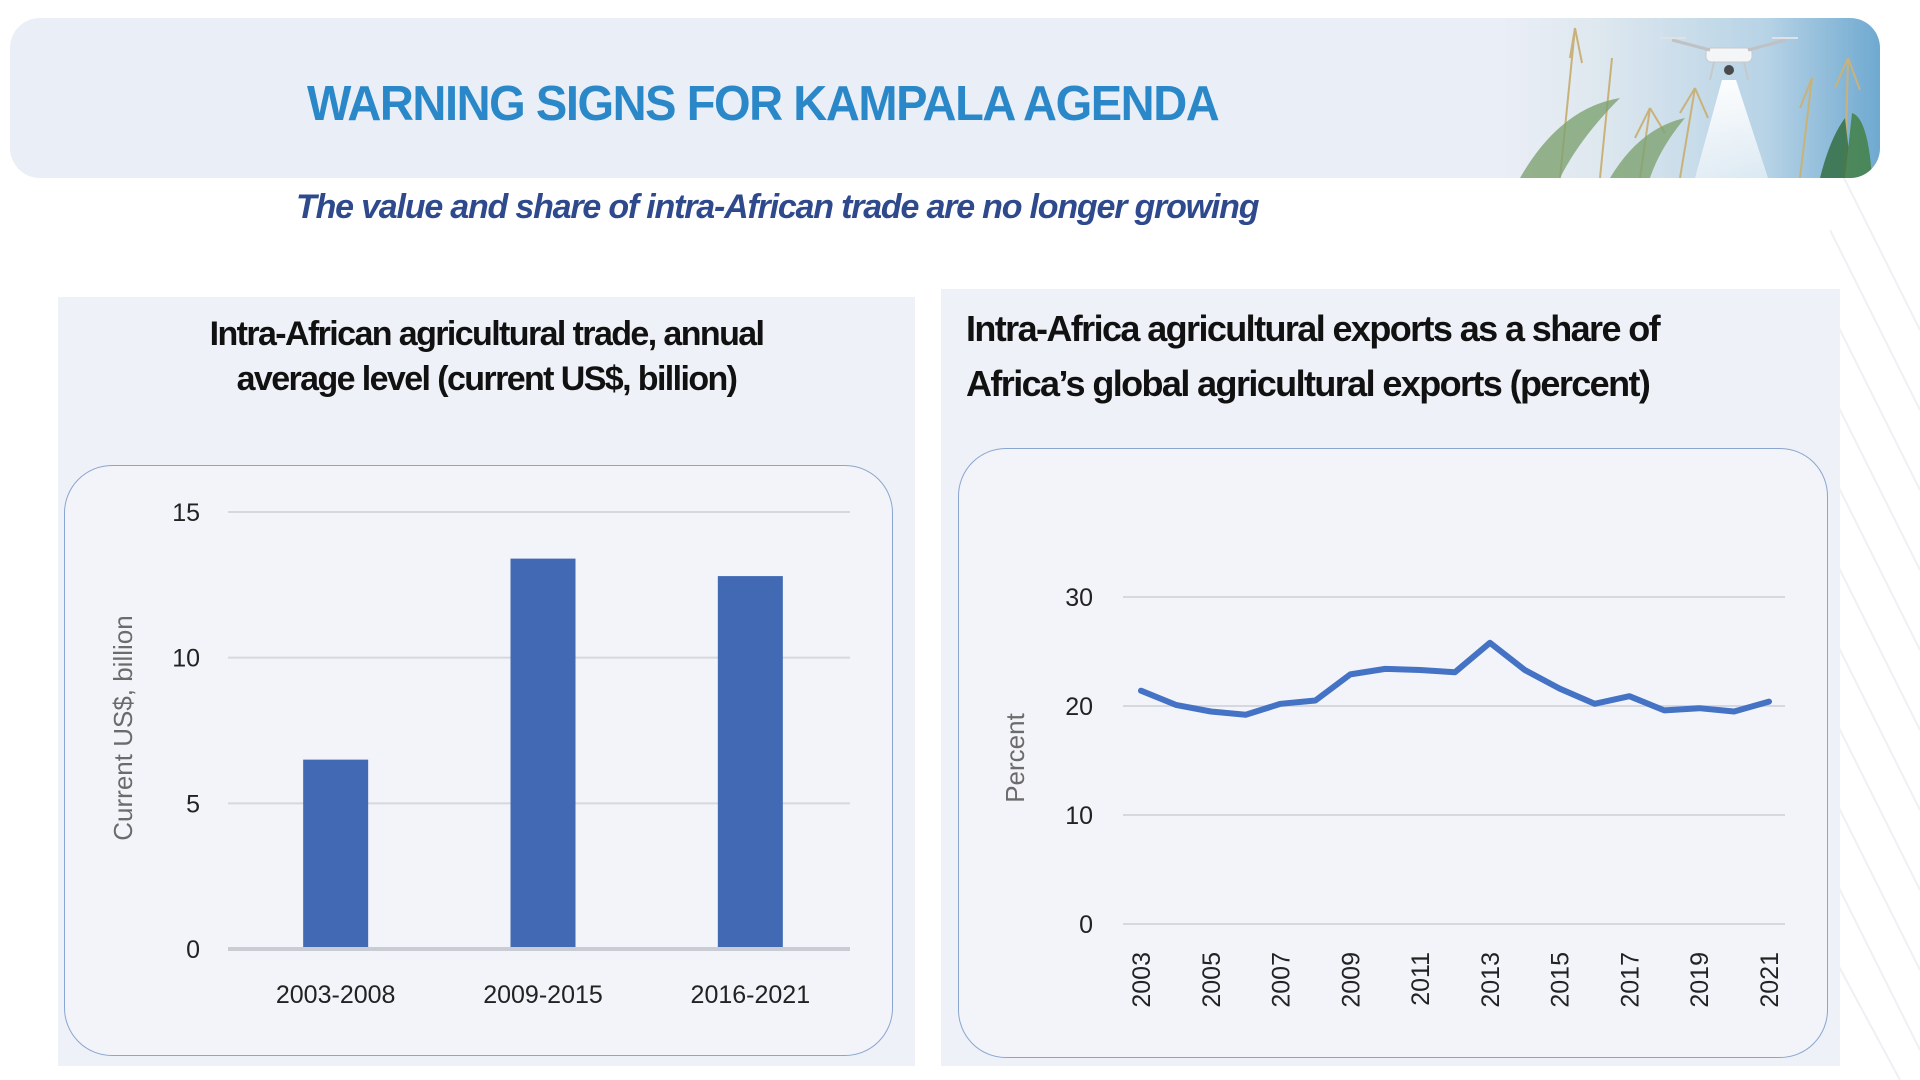 Image resolution: width=1920 pixels, height=1080 pixels. I want to click on line-chart-y-tick-label: 20, so click(1079, 707).